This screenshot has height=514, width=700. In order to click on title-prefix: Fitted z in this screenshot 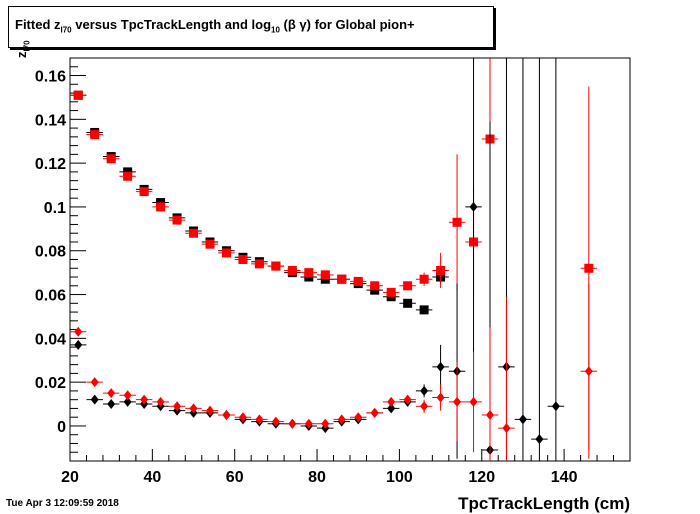, I will do `click(38, 24)`.